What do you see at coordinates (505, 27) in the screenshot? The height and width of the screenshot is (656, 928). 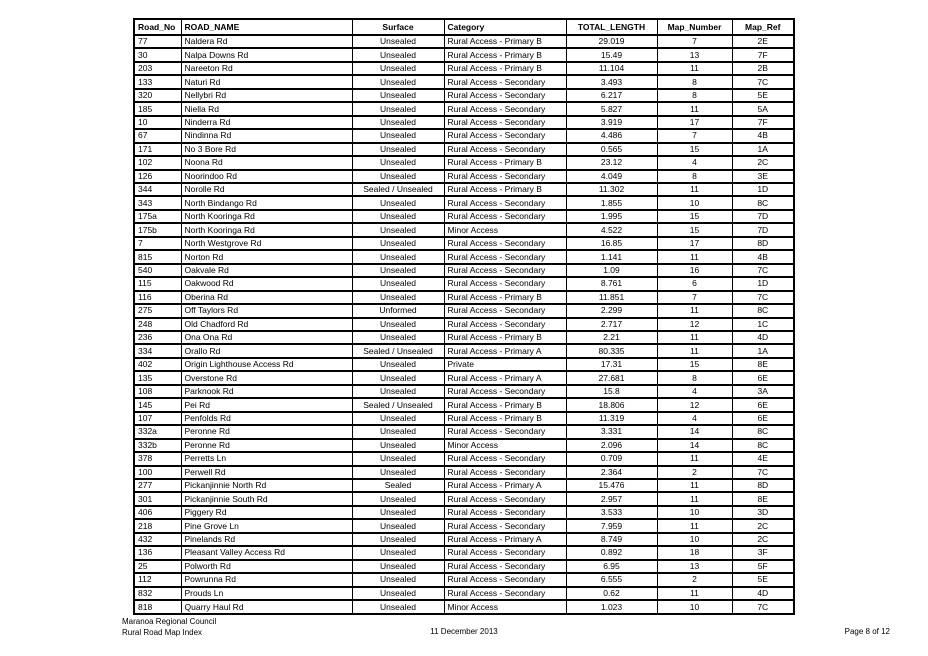 I see `header-category: Category` at bounding box center [505, 27].